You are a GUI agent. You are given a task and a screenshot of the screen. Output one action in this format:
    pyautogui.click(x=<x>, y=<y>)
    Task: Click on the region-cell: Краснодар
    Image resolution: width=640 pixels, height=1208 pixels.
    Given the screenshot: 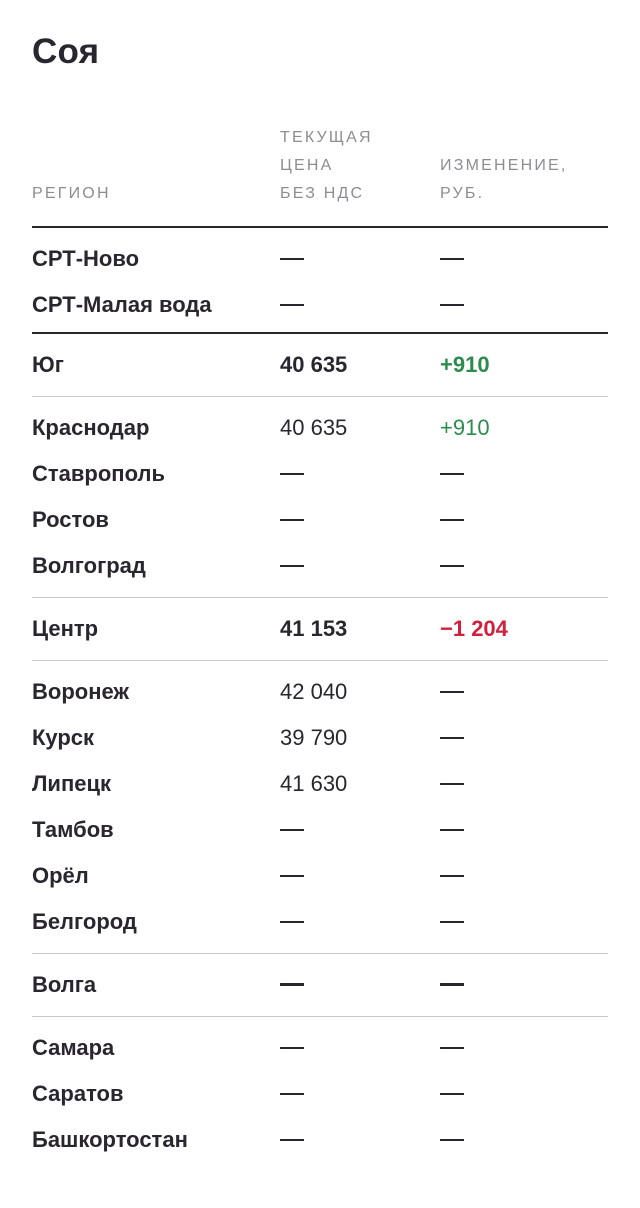 What is the action you would take?
    pyautogui.click(x=91, y=427)
    